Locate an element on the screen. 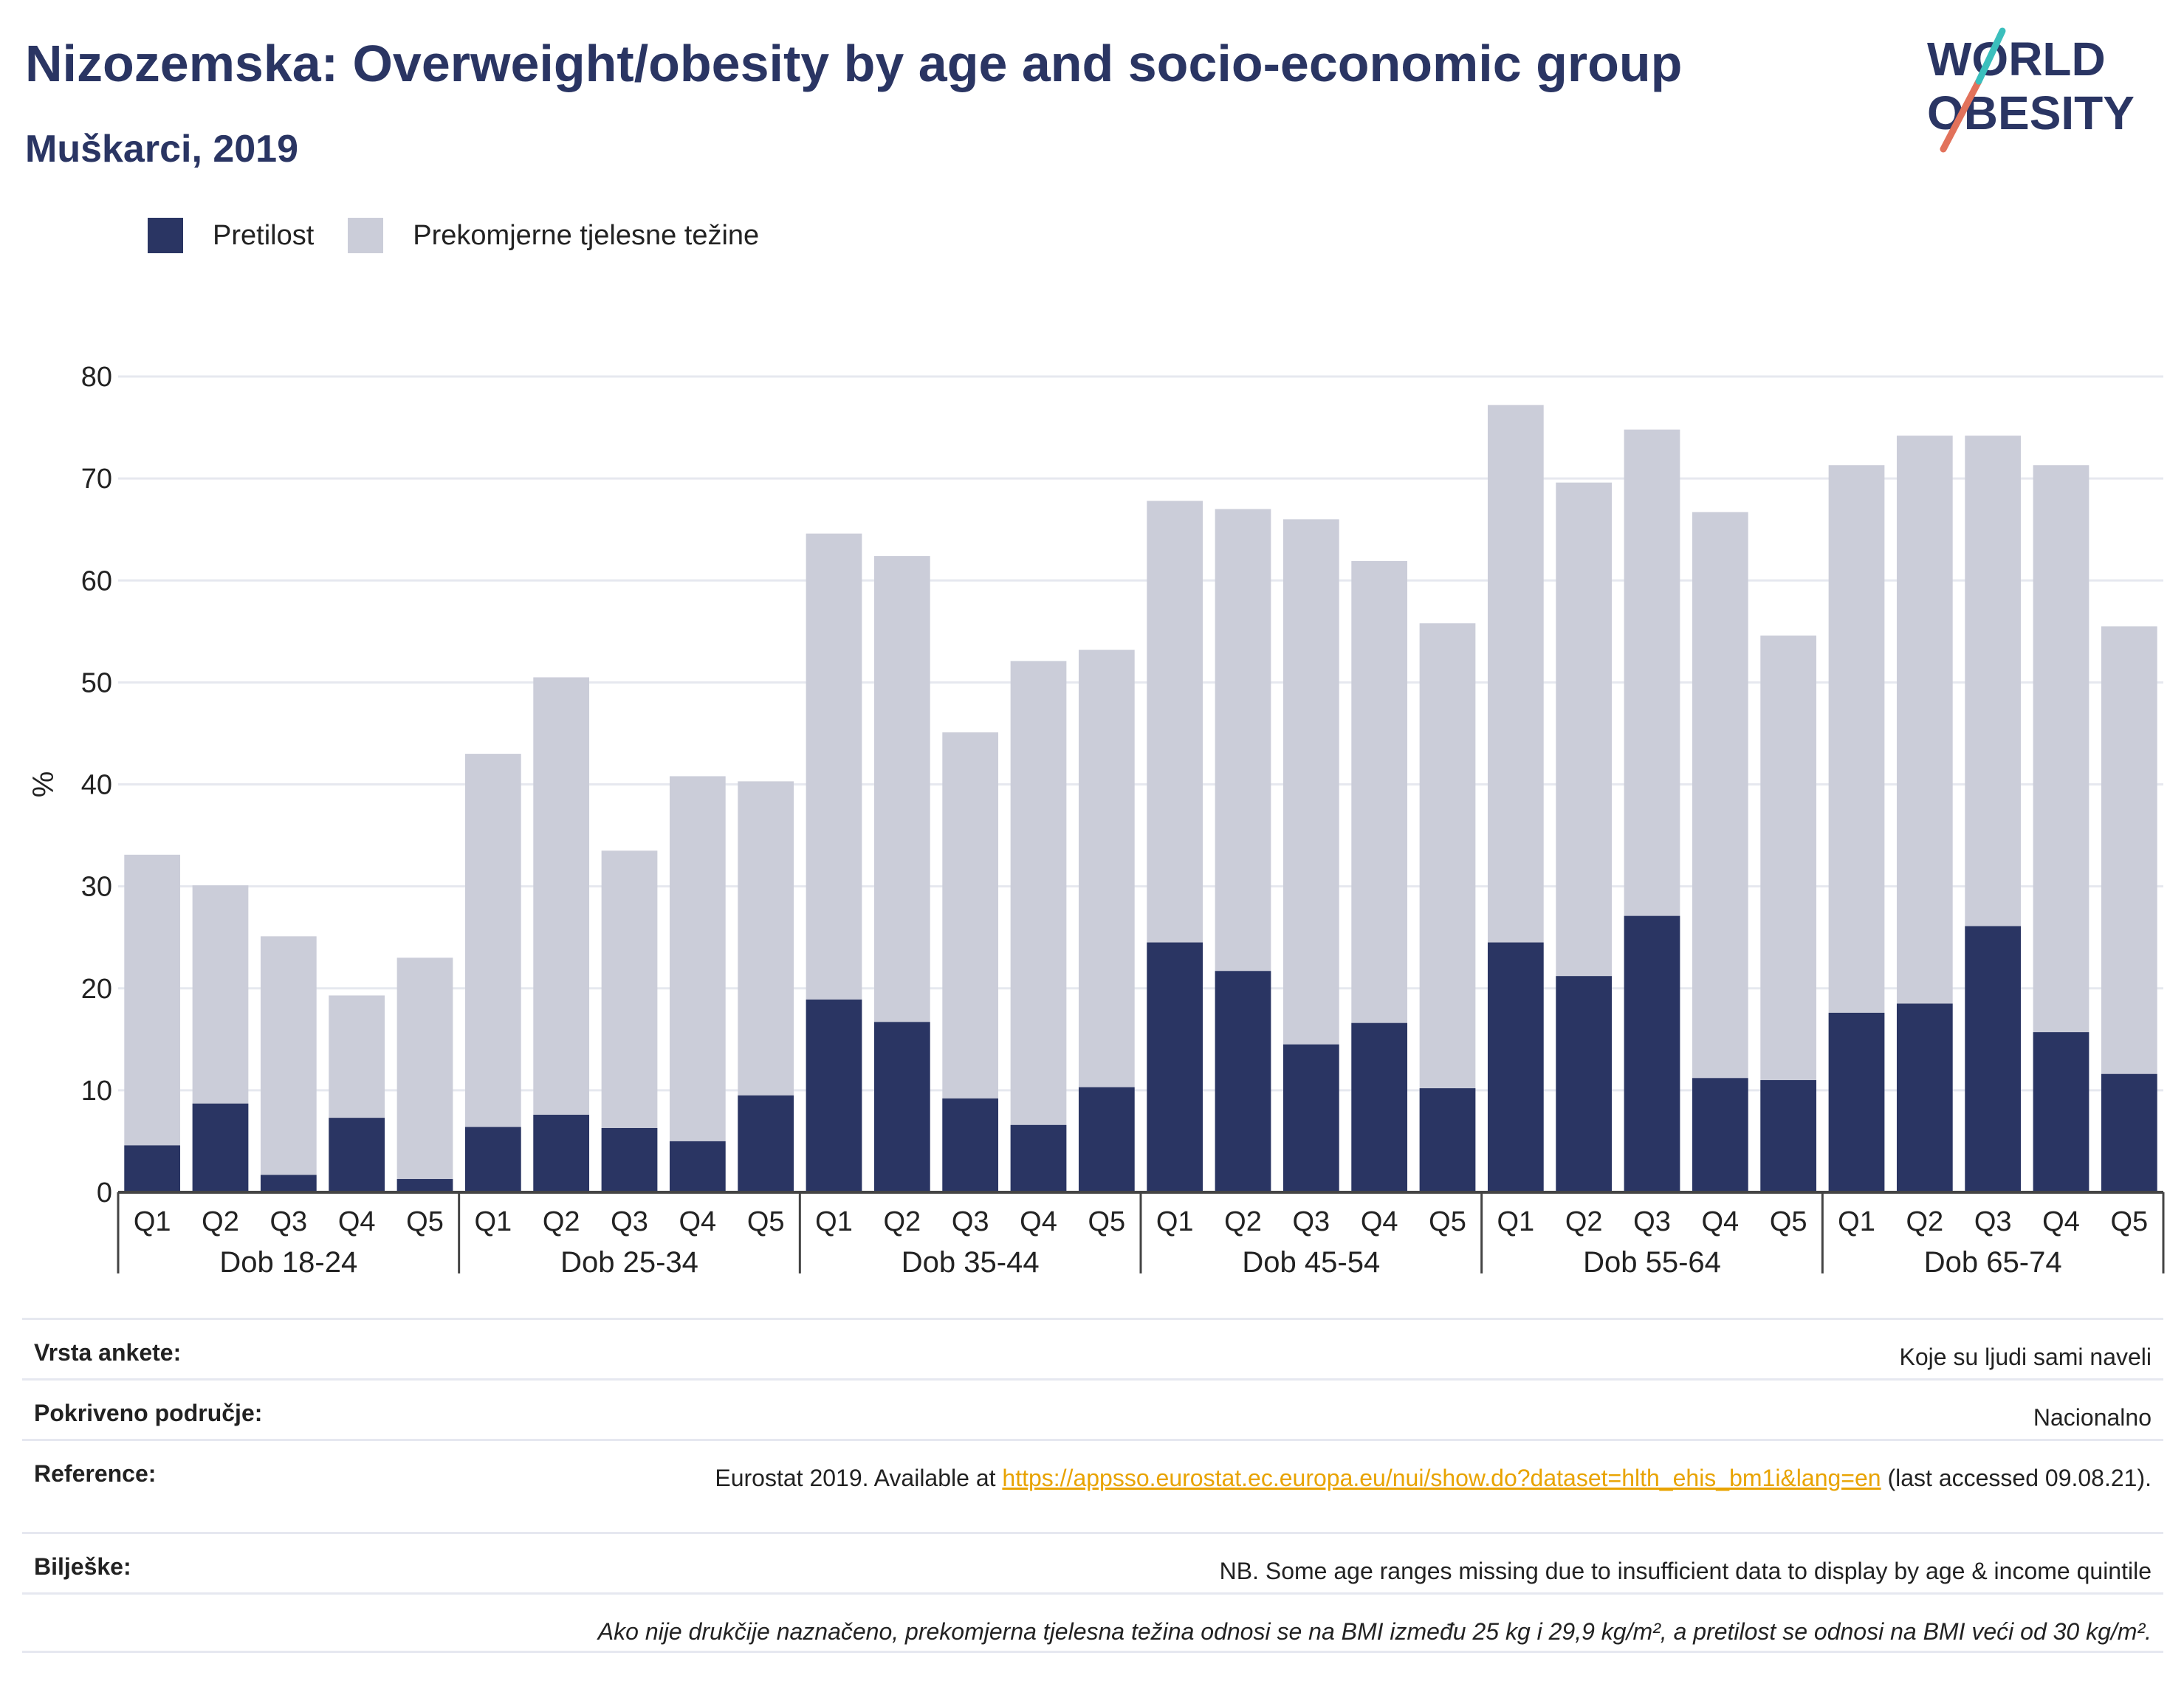 This screenshot has height=1695, width=2184. group-label: Dob 25-34 is located at coordinates (629, 1262).